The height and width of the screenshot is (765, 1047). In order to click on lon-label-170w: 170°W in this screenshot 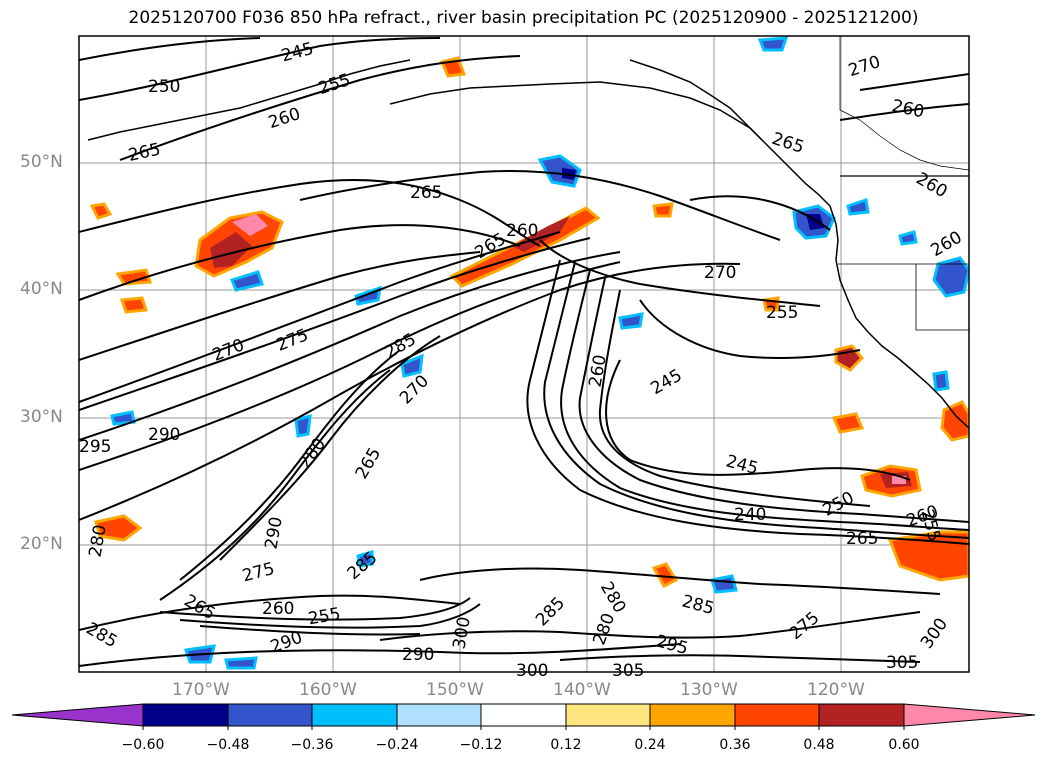, I will do `click(201, 690)`.